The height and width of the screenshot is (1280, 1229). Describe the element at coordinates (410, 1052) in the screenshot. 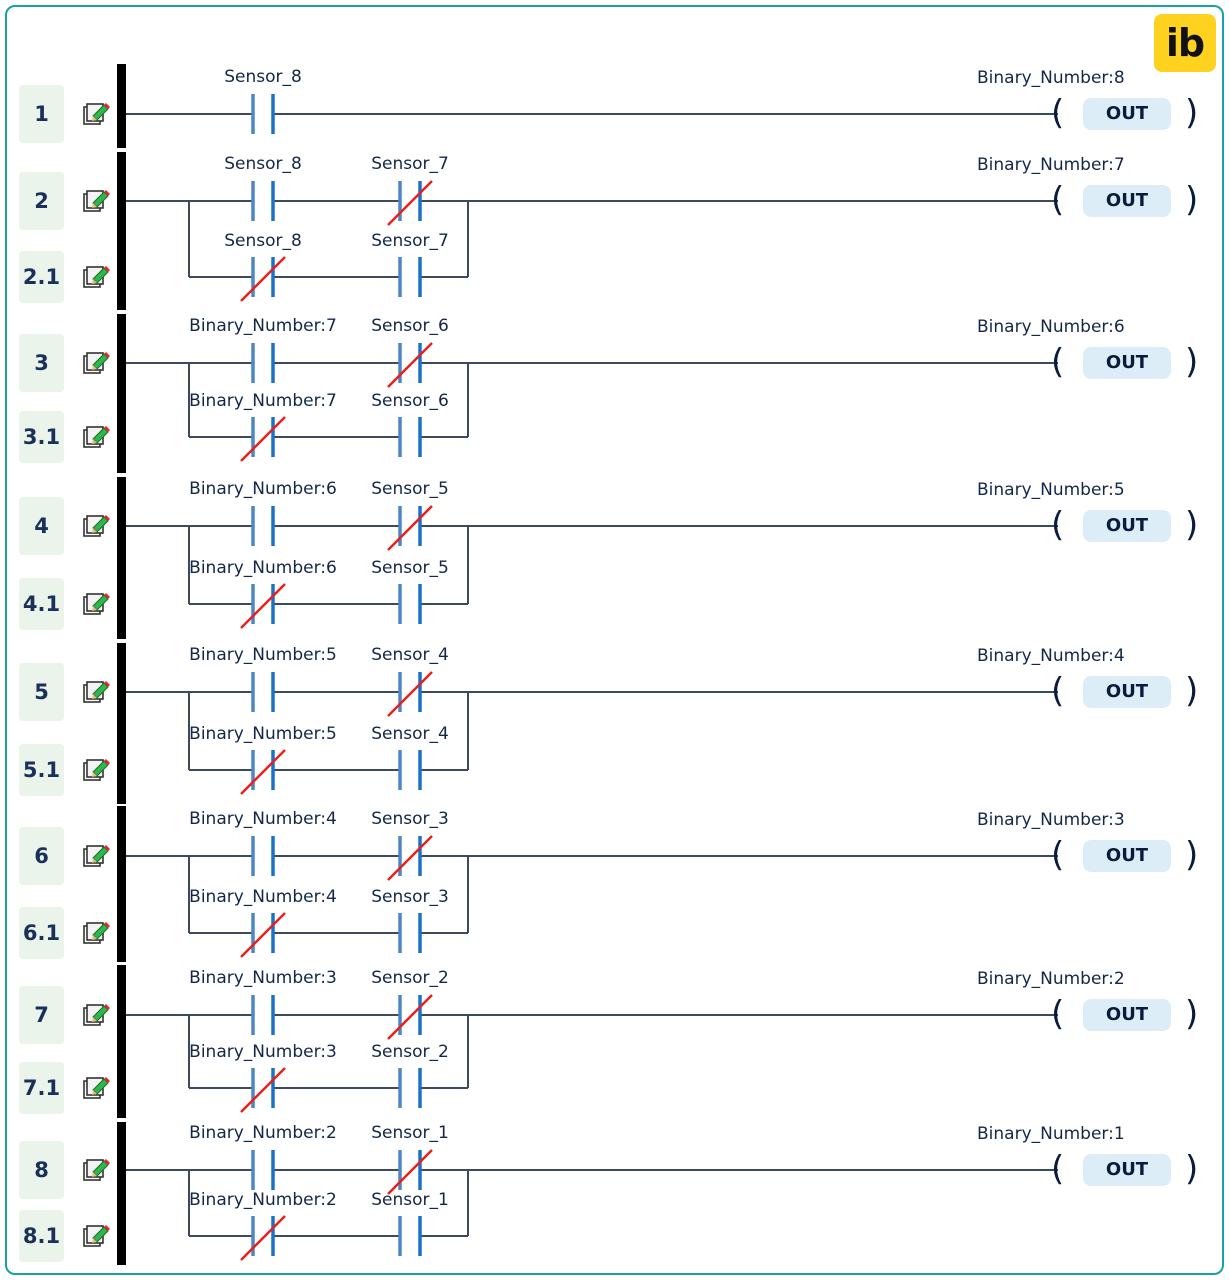

I see `contact-label: Sensor_2` at that location.